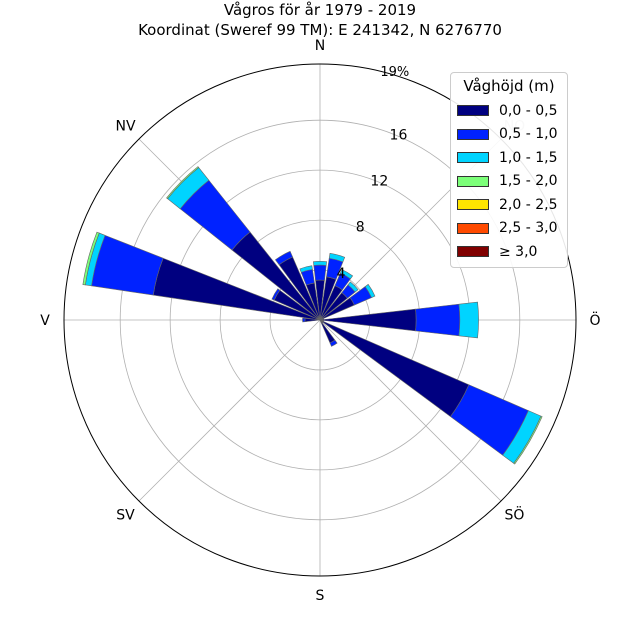 This screenshot has height=640, width=640. What do you see at coordinates (515, 514) in the screenshot?
I see `direction-label: SÖ` at bounding box center [515, 514].